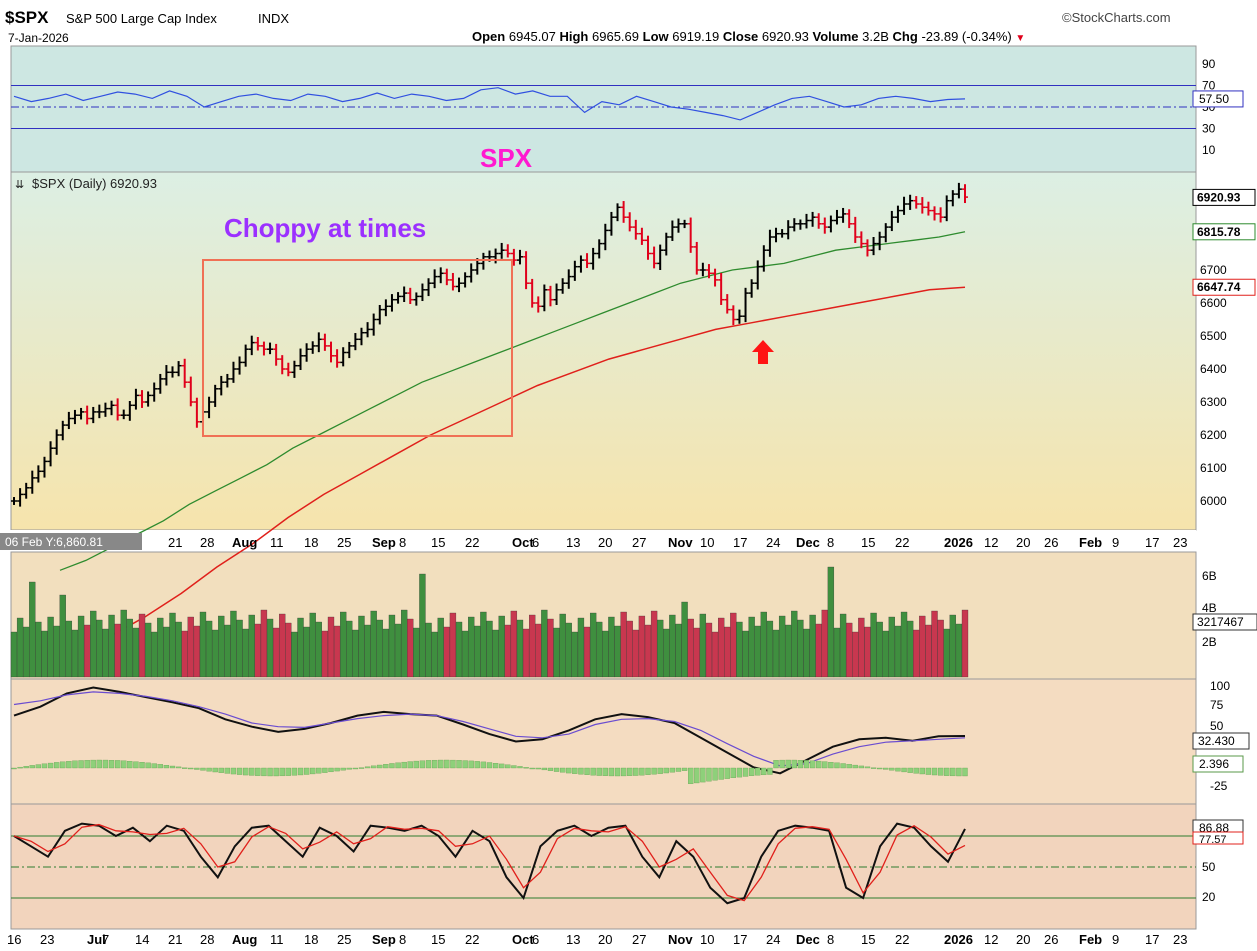 This screenshot has width=1257, height=951. Describe the element at coordinates (14, 939) in the screenshot. I see `x-tick-label-bottom: 16` at that location.